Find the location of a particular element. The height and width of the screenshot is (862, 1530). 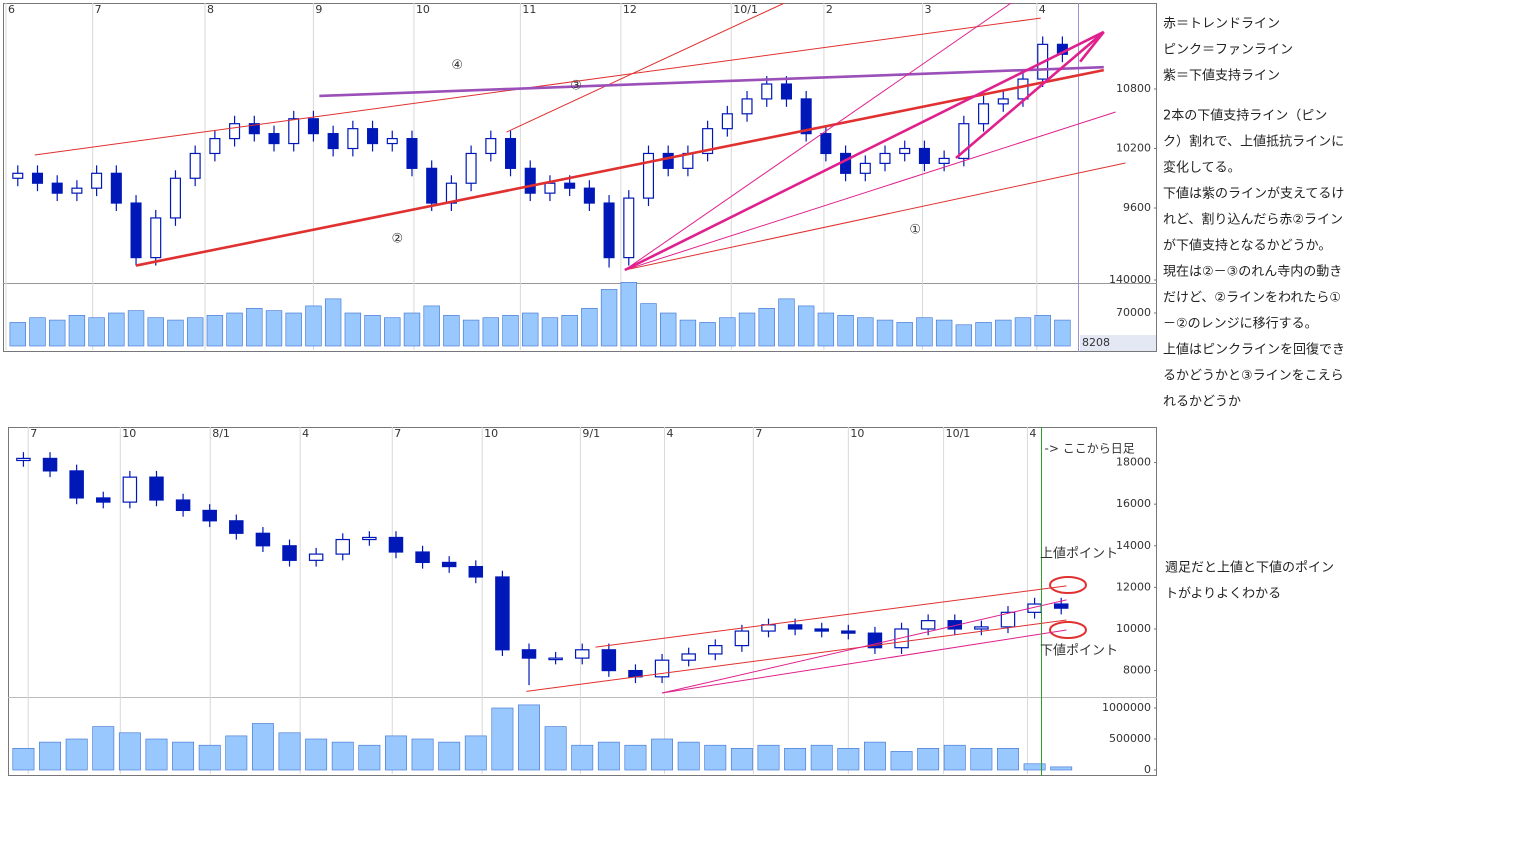

comment-line: が下値支持となるかどうか。 is located at coordinates (1247, 246).